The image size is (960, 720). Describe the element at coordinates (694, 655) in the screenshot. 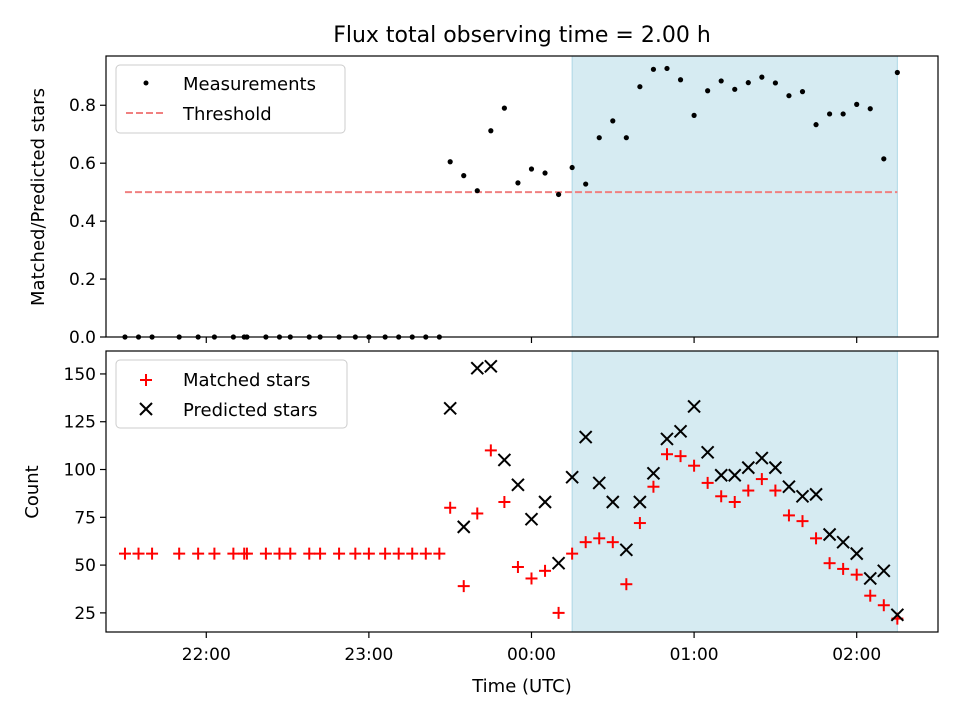

I see `x-tick-label: 01:00` at that location.